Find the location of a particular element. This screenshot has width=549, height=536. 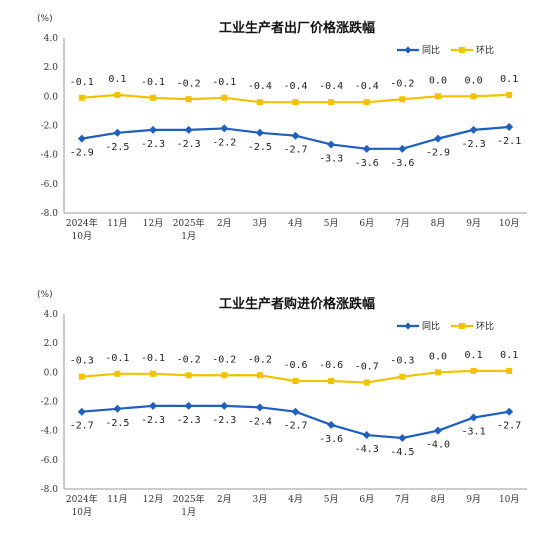

data-label: -2.1 is located at coordinates (509, 141).